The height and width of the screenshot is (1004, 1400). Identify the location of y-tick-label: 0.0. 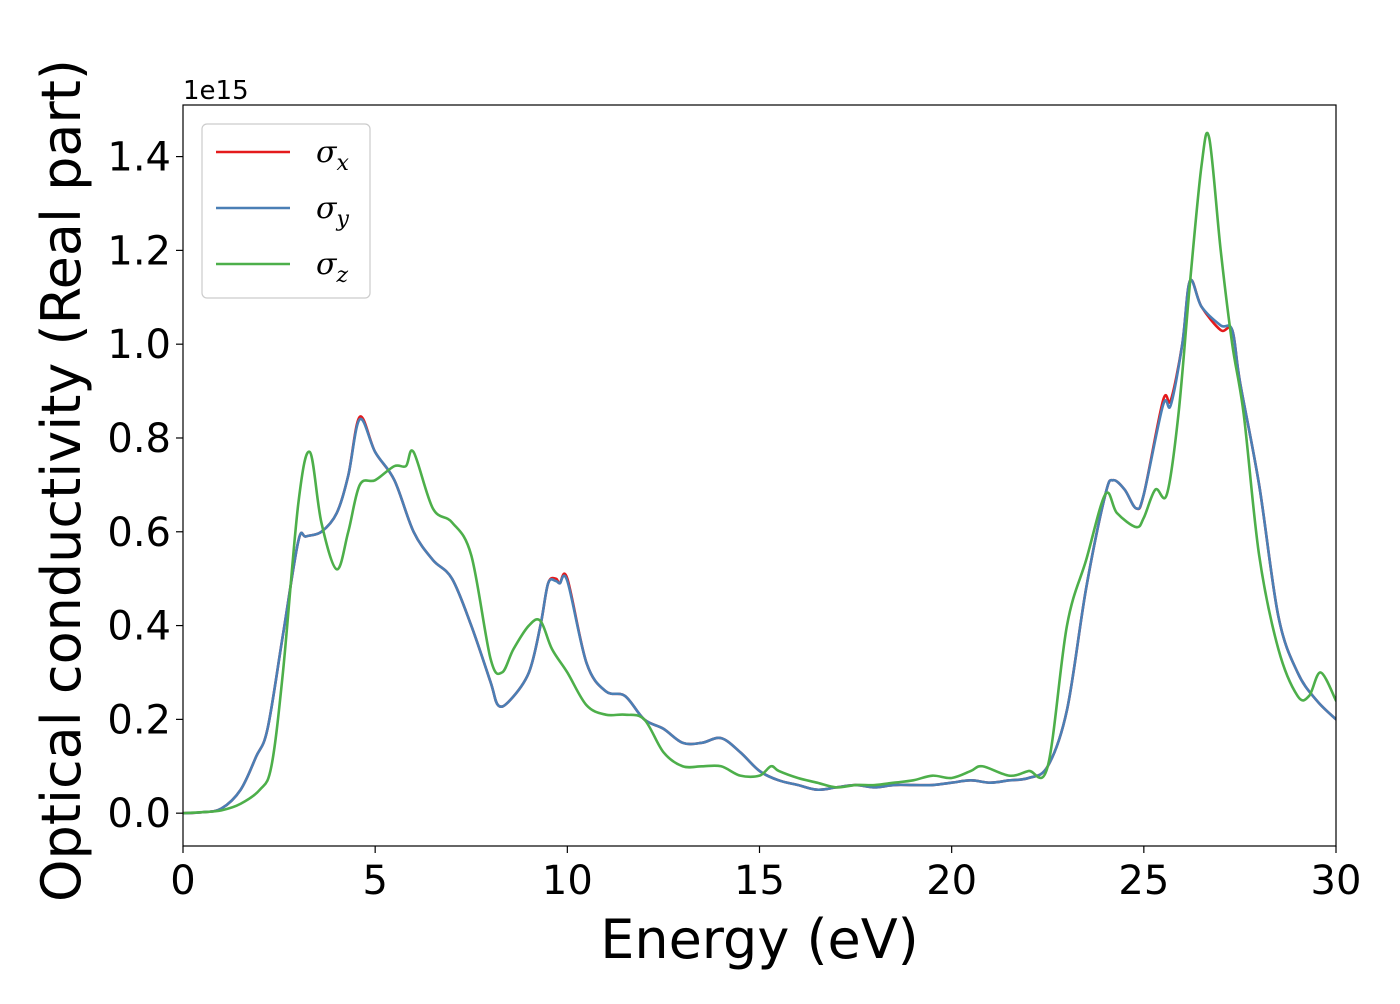
(139, 814).